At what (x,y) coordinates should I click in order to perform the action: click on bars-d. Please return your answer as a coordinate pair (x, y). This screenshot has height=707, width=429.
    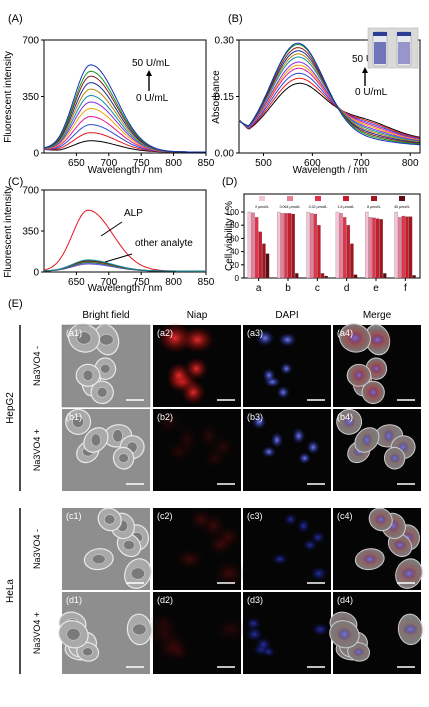
    Looking at the image, I should click on (331, 245).